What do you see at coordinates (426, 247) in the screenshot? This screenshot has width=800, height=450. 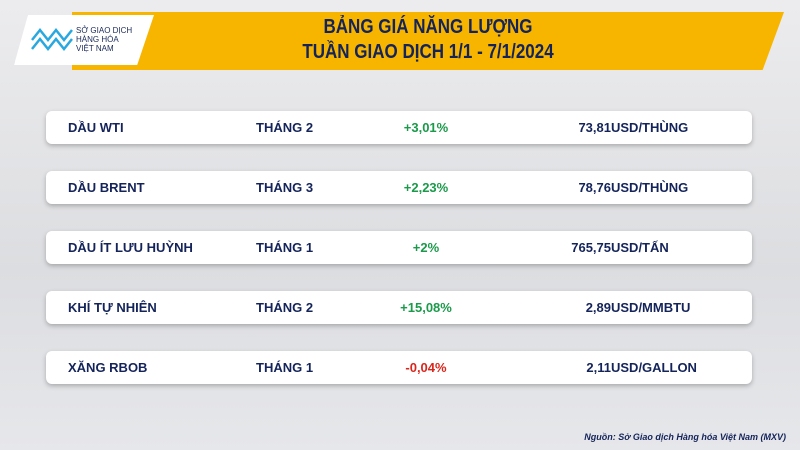 I see `change-percent: +2%` at bounding box center [426, 247].